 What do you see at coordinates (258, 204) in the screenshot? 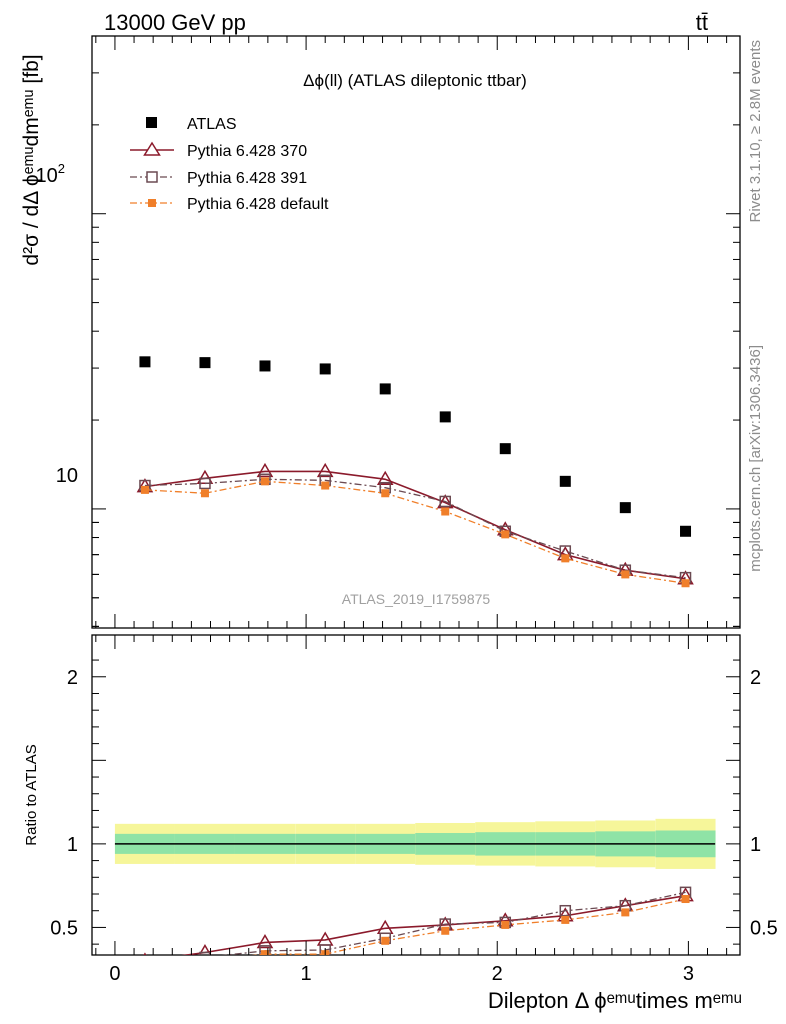
I see `legend-label-default: Pythia 6.428 default` at bounding box center [258, 204].